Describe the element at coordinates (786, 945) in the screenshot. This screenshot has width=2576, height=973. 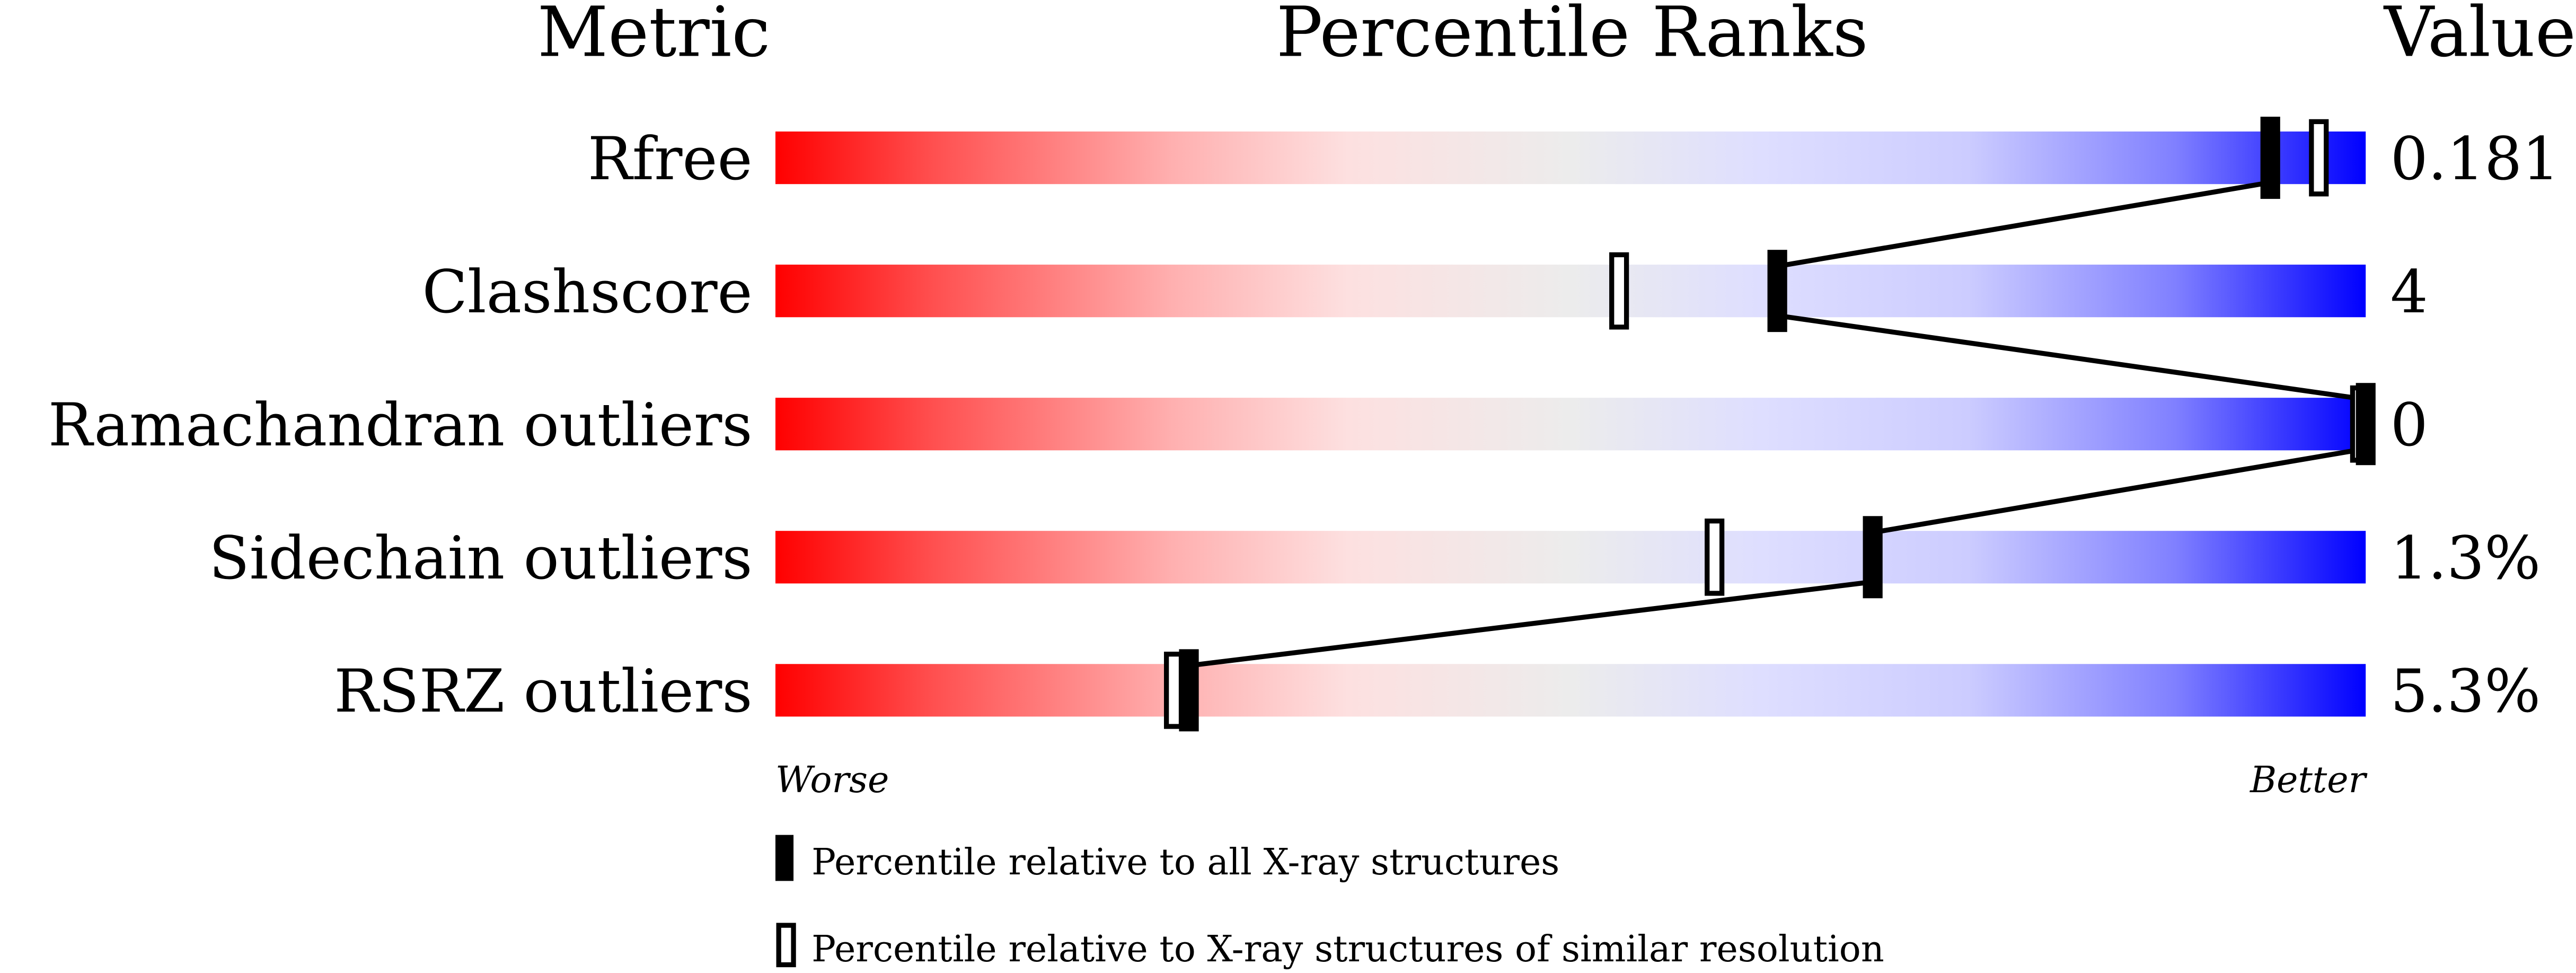
I see `legend-open-marker` at that location.